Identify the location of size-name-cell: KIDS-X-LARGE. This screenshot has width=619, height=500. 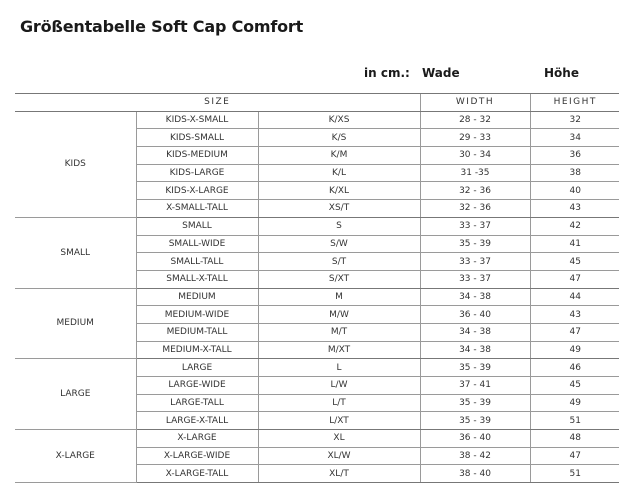
(196, 191).